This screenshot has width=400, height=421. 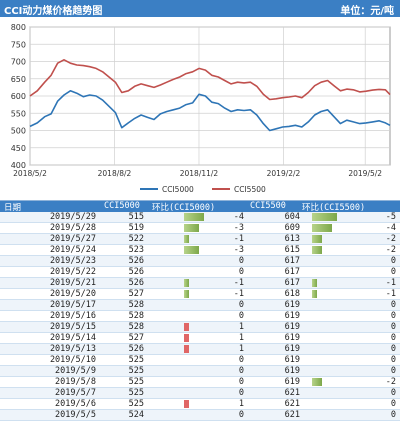 I want to click on table-row: 2019/5/9 525 0 619 0, so click(x=200, y=371).